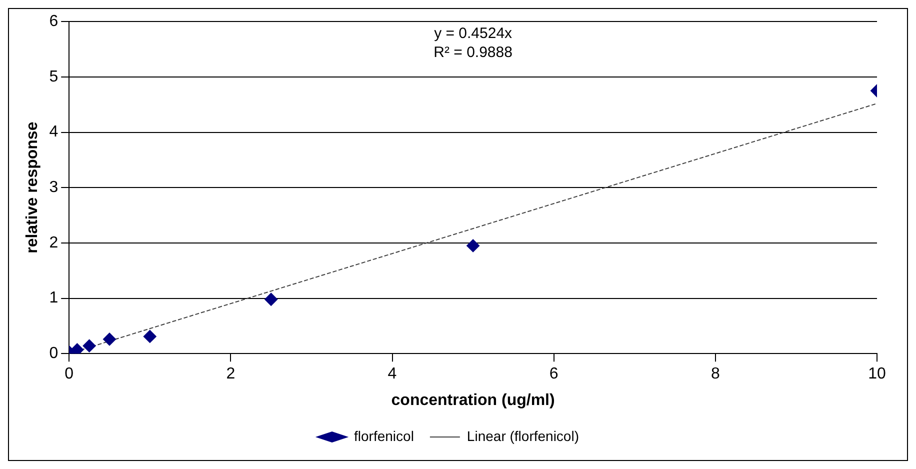 The width and height of the screenshot is (916, 469). What do you see at coordinates (53, 298) in the screenshot?
I see `y-tick-label: 1` at bounding box center [53, 298].